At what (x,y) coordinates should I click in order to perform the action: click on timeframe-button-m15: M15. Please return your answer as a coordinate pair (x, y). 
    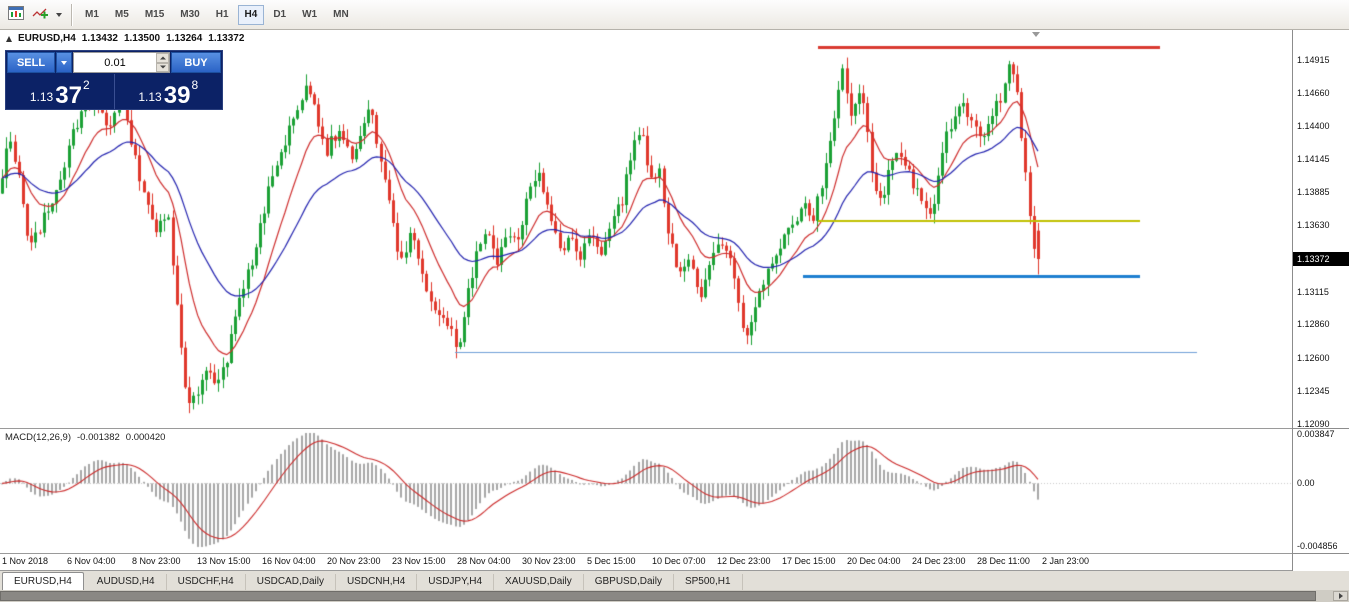
    Looking at the image, I should click on (154, 15).